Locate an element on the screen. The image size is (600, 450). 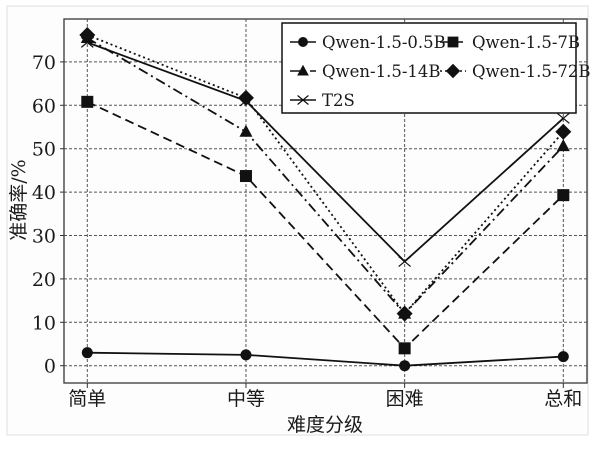
y-axis-ticks: 0 10 20 30 40 50 60 70 is located at coordinates (48, 215).